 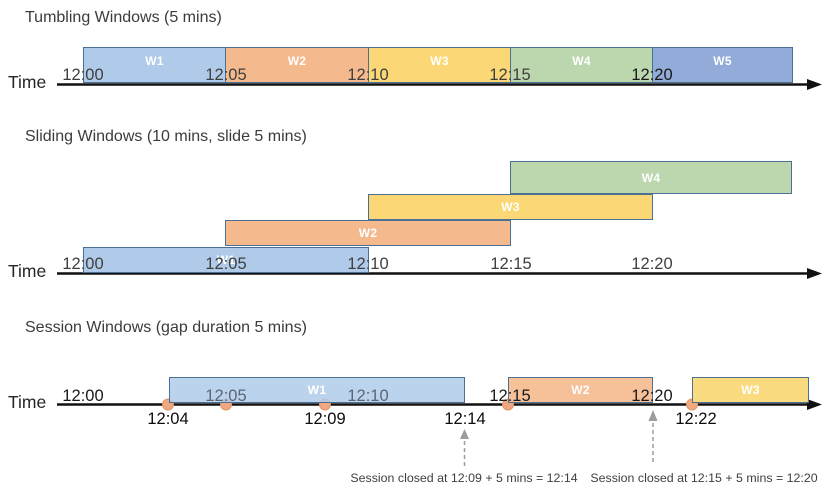 I want to click on session-close-arrow-2-head-icon, so click(x=653, y=415).